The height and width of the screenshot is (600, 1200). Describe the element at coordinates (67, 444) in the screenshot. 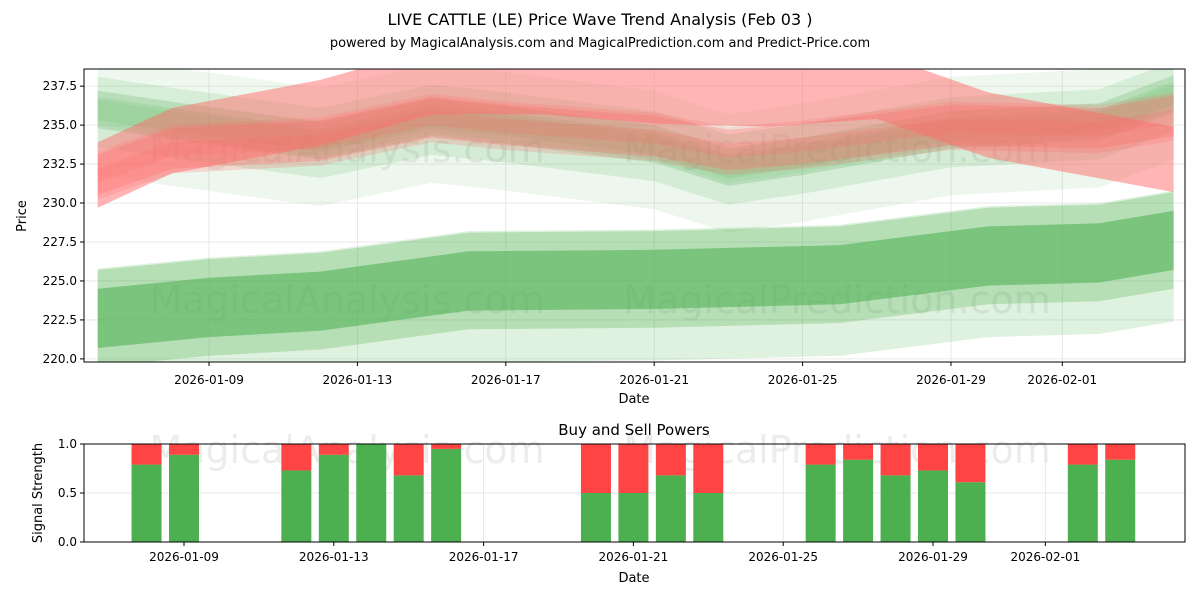

I see `y-tick-label: 1.0` at that location.